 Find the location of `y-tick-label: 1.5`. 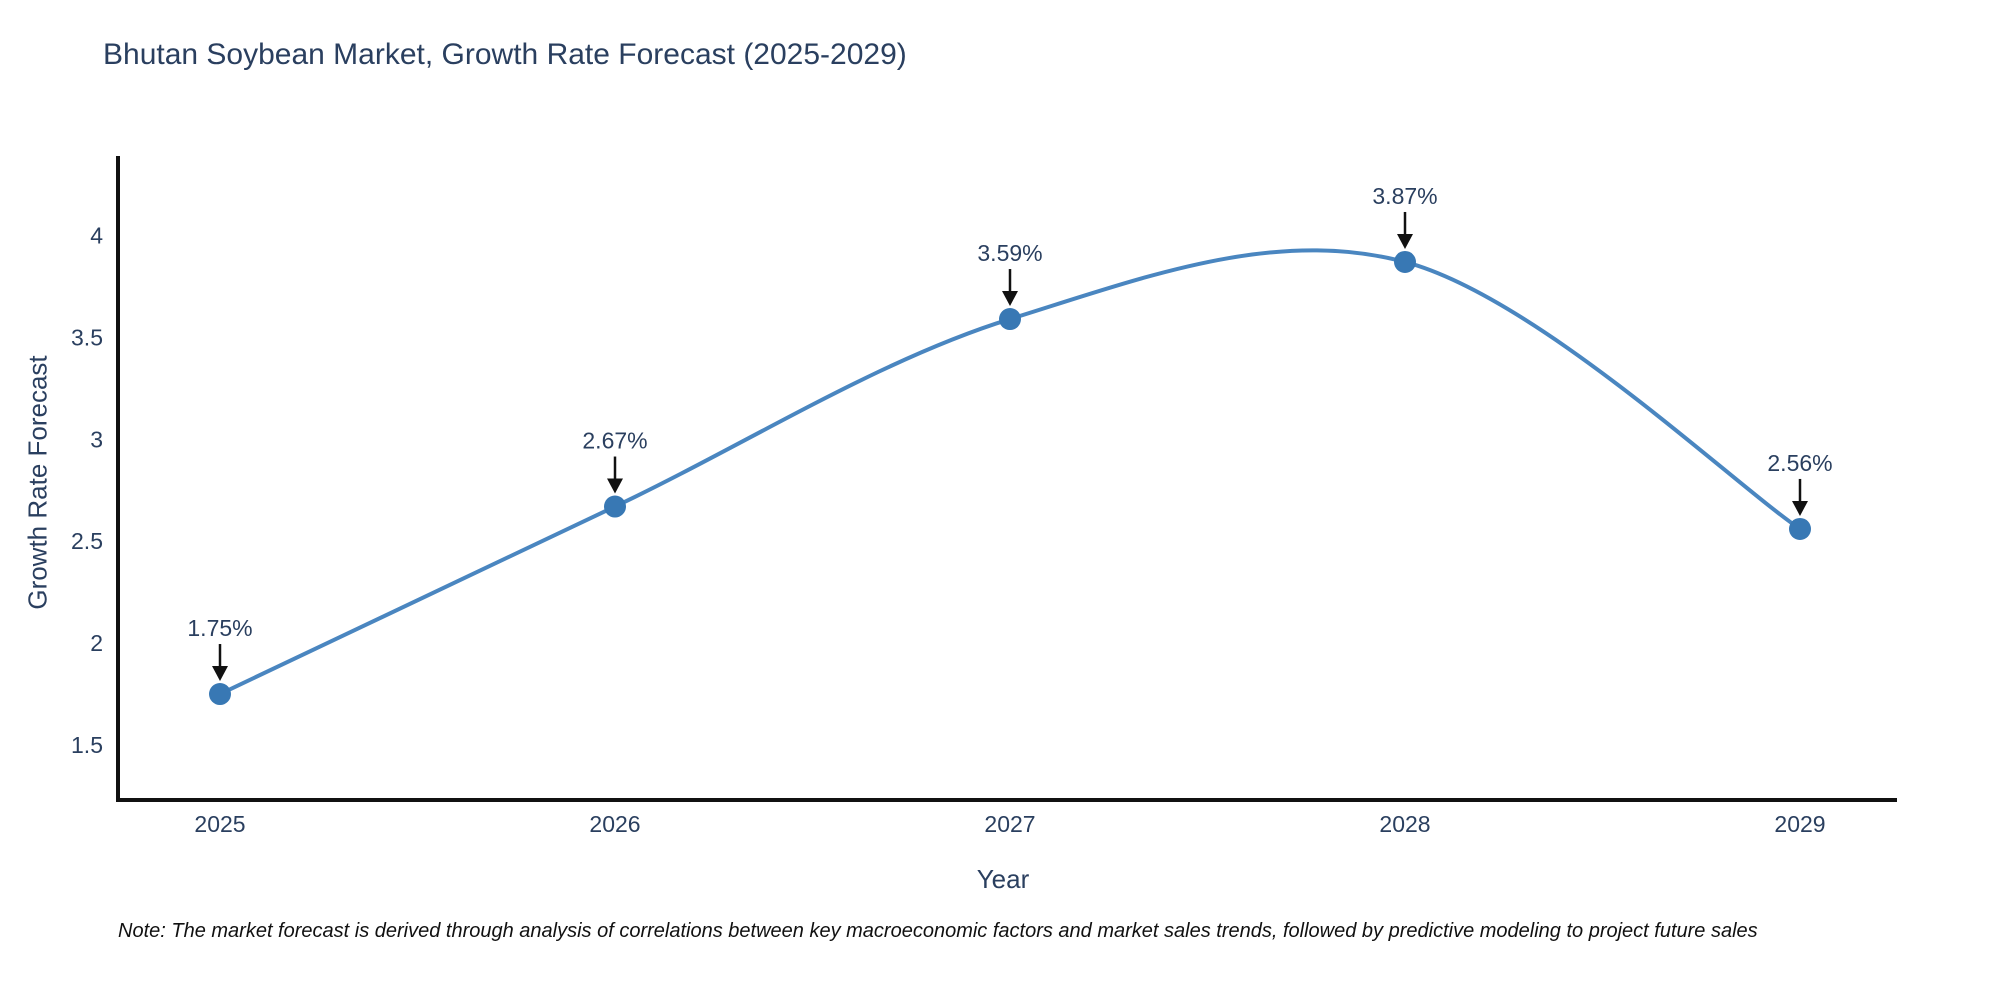

y-tick-label: 1.5 is located at coordinates (87, 745).